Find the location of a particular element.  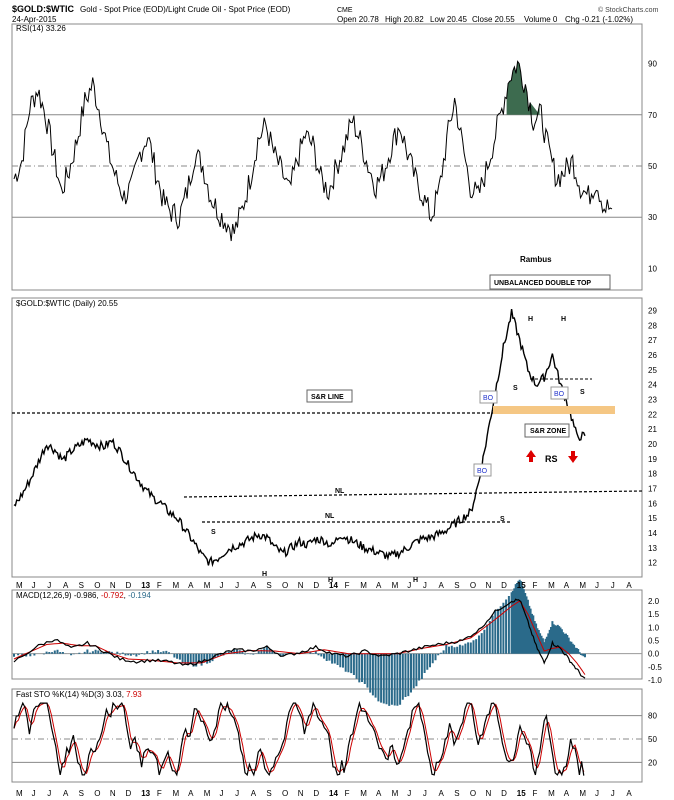

author-label: Rambus is located at coordinates (536, 259).